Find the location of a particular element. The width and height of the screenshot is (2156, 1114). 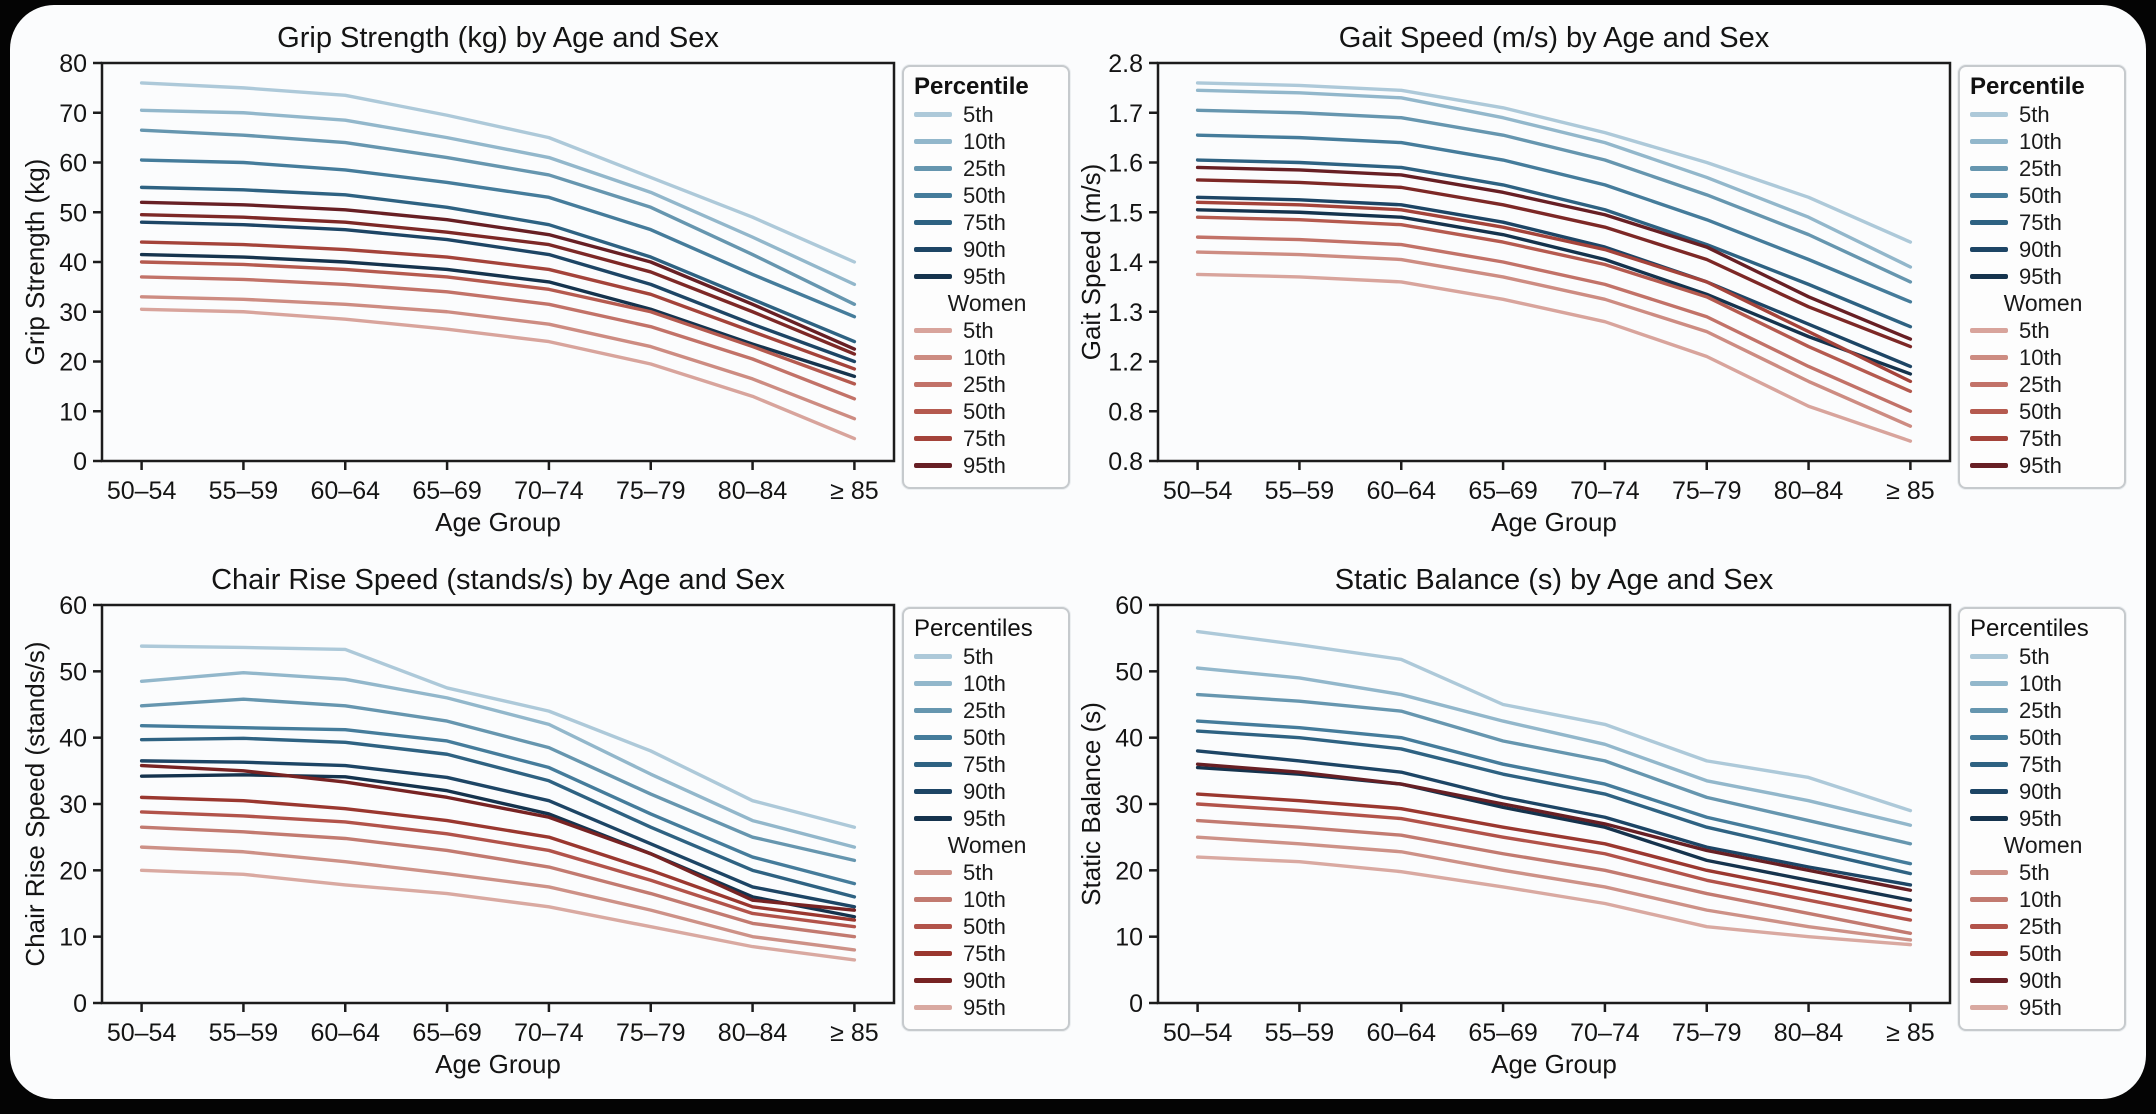

x-tick-label: 80–84 is located at coordinates (753, 1033).